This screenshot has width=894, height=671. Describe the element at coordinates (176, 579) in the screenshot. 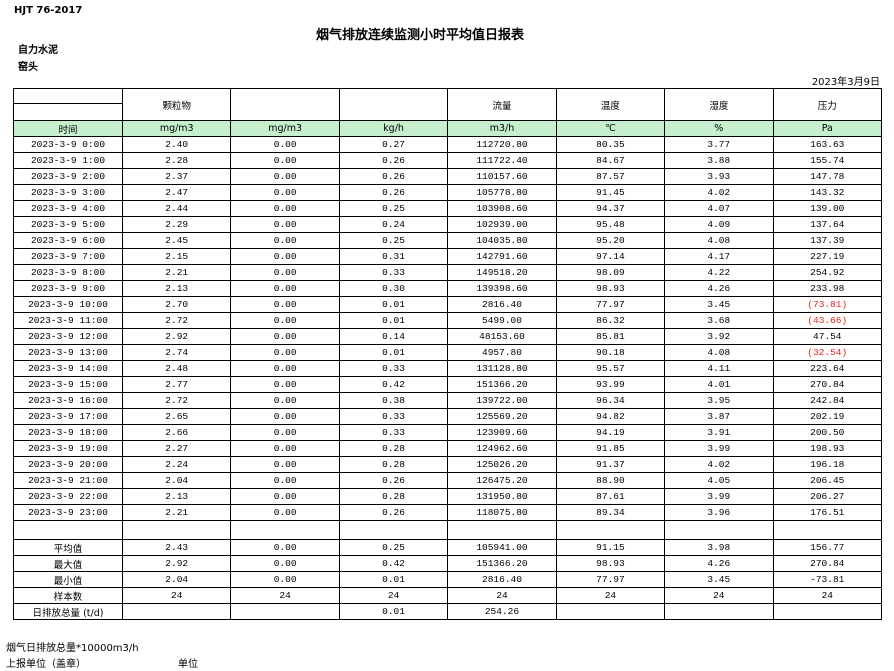

I see `table-cell: 2.04` at that location.